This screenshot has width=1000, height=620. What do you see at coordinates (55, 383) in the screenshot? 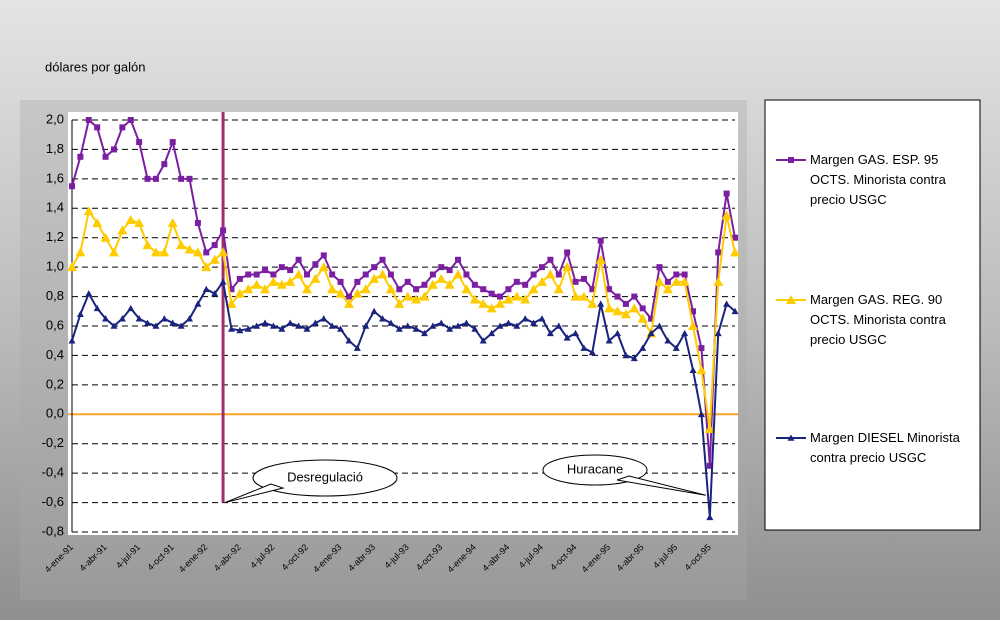
I see `y-tick-label: 0,2` at bounding box center [55, 383].